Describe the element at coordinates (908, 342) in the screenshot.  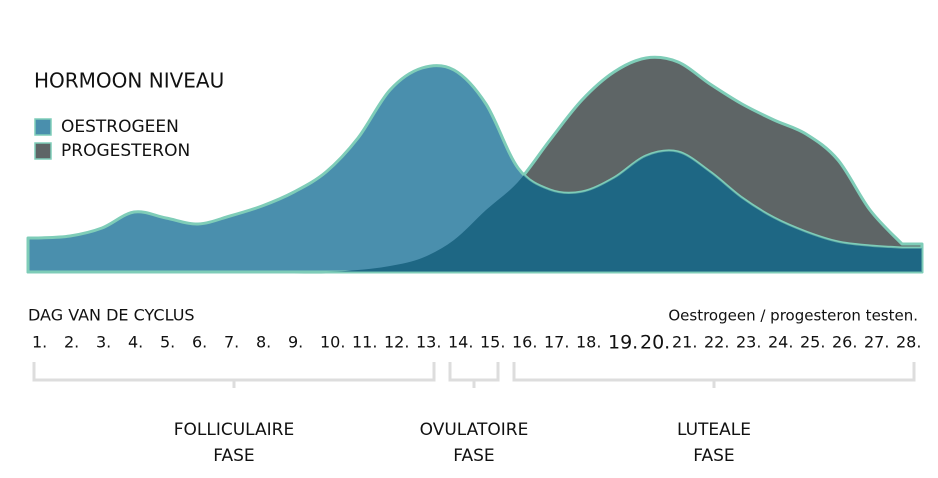
I see `x-tick-label: 28.` at that location.